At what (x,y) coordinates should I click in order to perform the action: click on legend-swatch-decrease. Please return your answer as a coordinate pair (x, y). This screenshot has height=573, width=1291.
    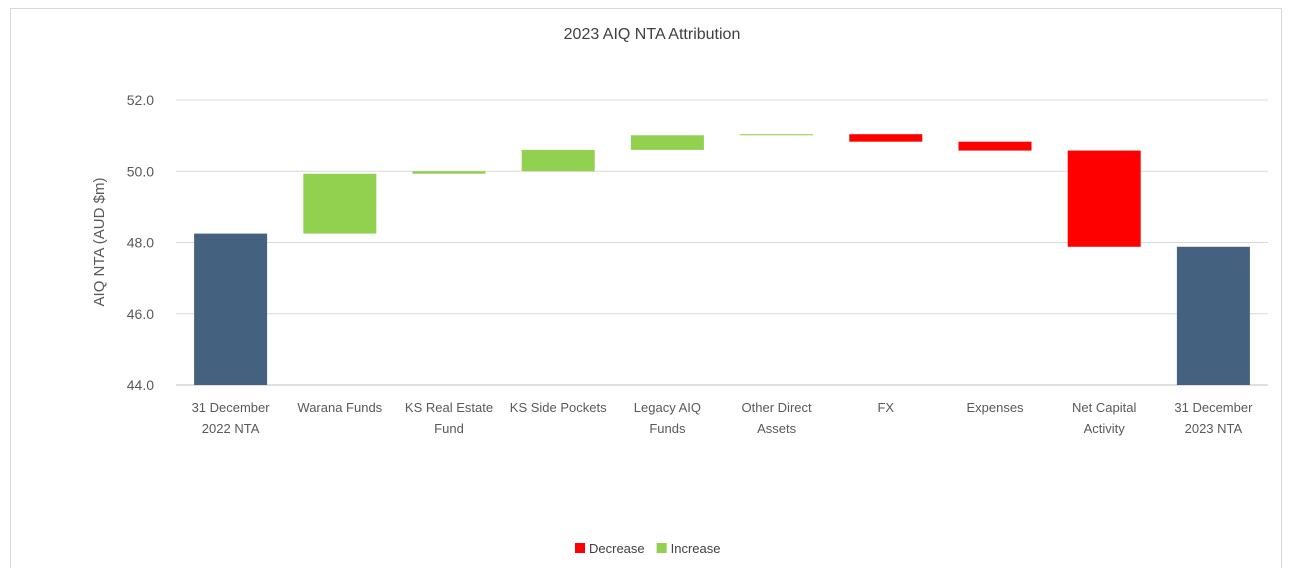
    Looking at the image, I should click on (580, 548).